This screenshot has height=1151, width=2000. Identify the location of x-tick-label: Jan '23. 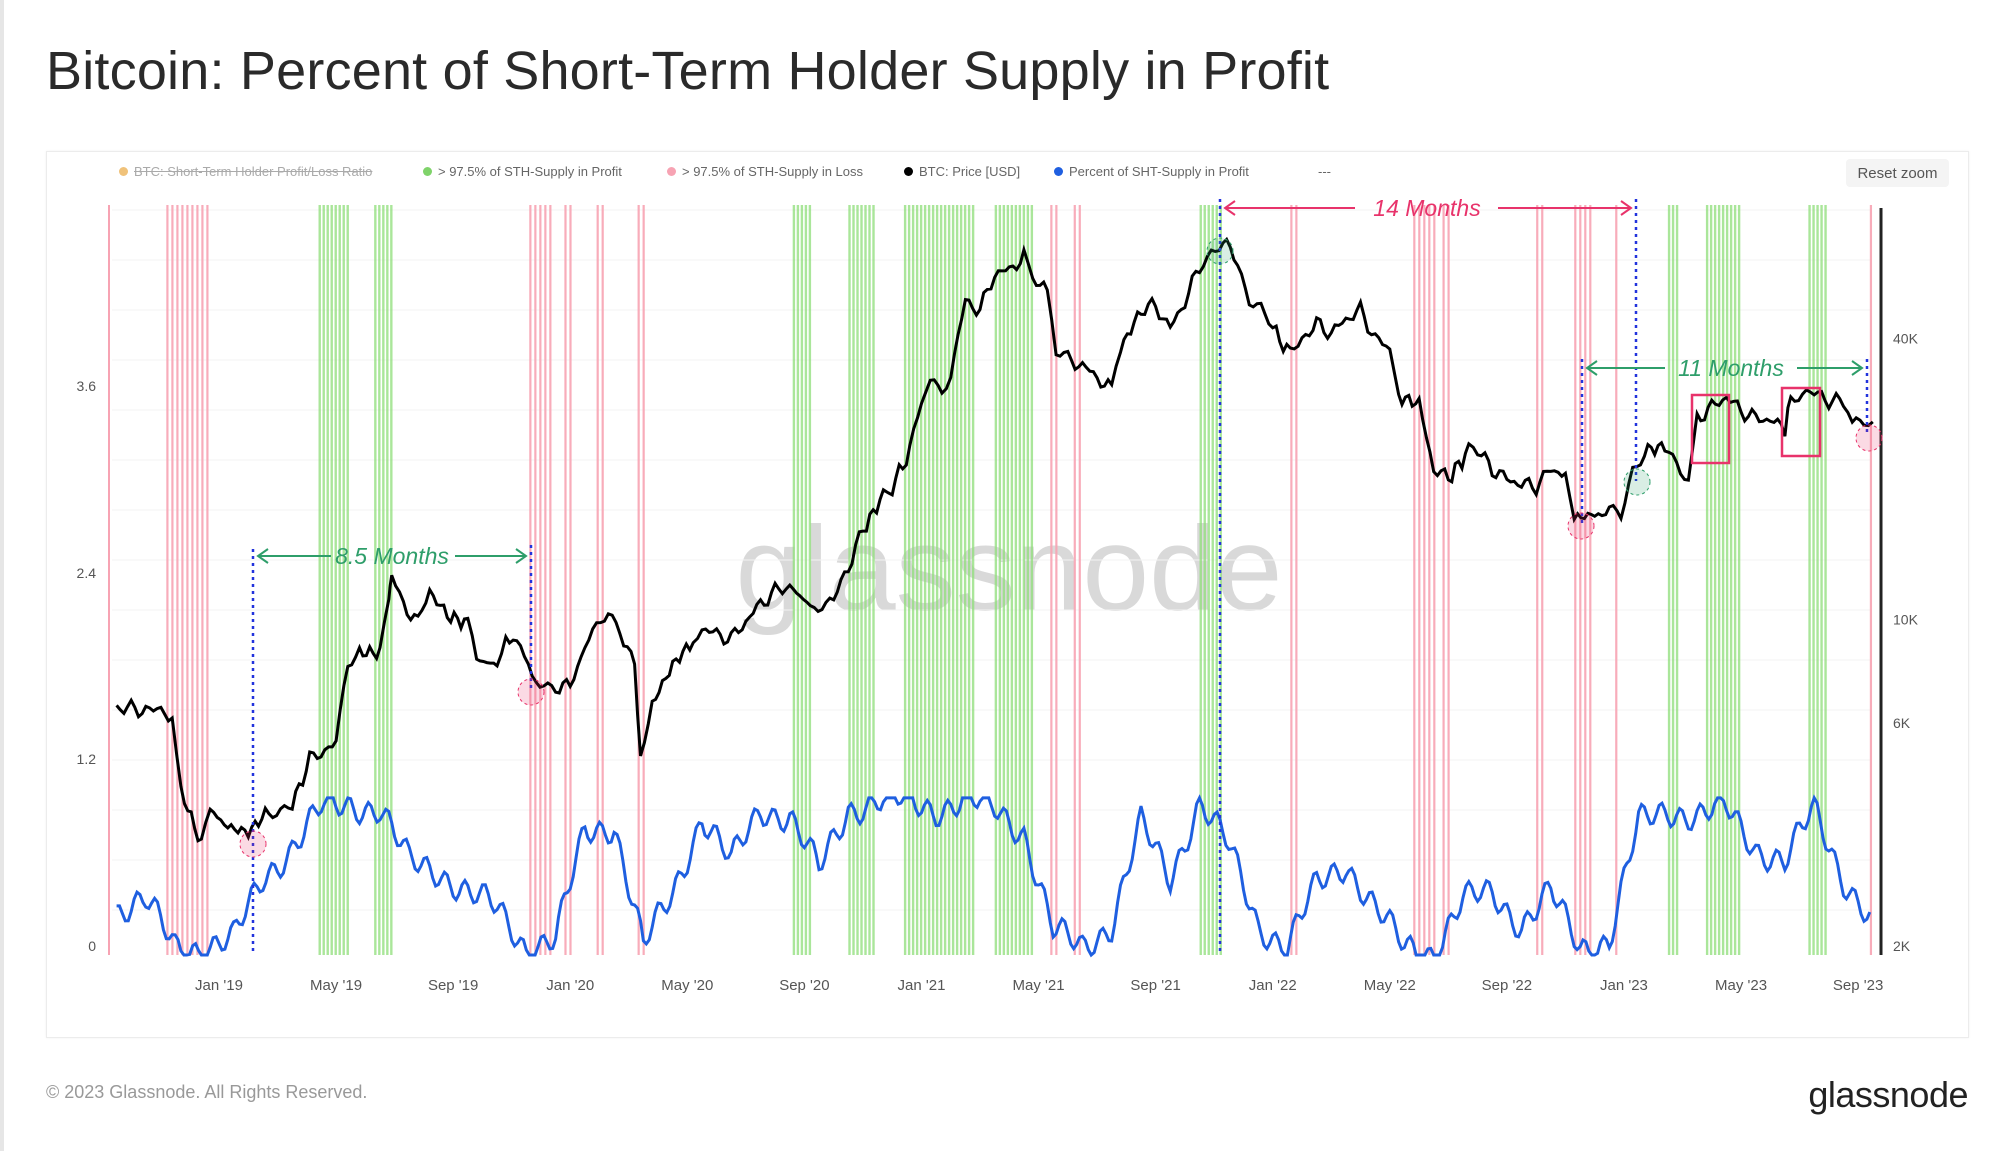
(1624, 985).